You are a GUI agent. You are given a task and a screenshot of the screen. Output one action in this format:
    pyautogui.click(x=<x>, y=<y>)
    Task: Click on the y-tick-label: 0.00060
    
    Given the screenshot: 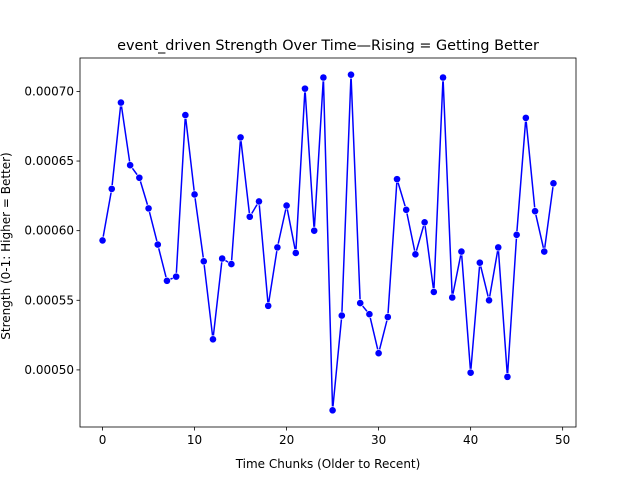 What is the action you would take?
    pyautogui.click(x=49, y=231)
    